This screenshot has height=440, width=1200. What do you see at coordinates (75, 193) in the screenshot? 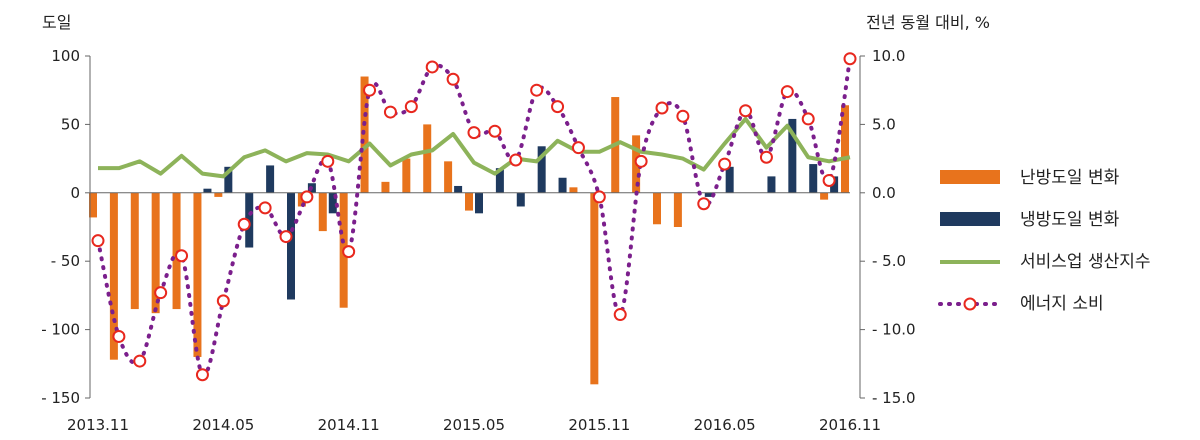
I see `left-tick-label: 0` at bounding box center [75, 193].